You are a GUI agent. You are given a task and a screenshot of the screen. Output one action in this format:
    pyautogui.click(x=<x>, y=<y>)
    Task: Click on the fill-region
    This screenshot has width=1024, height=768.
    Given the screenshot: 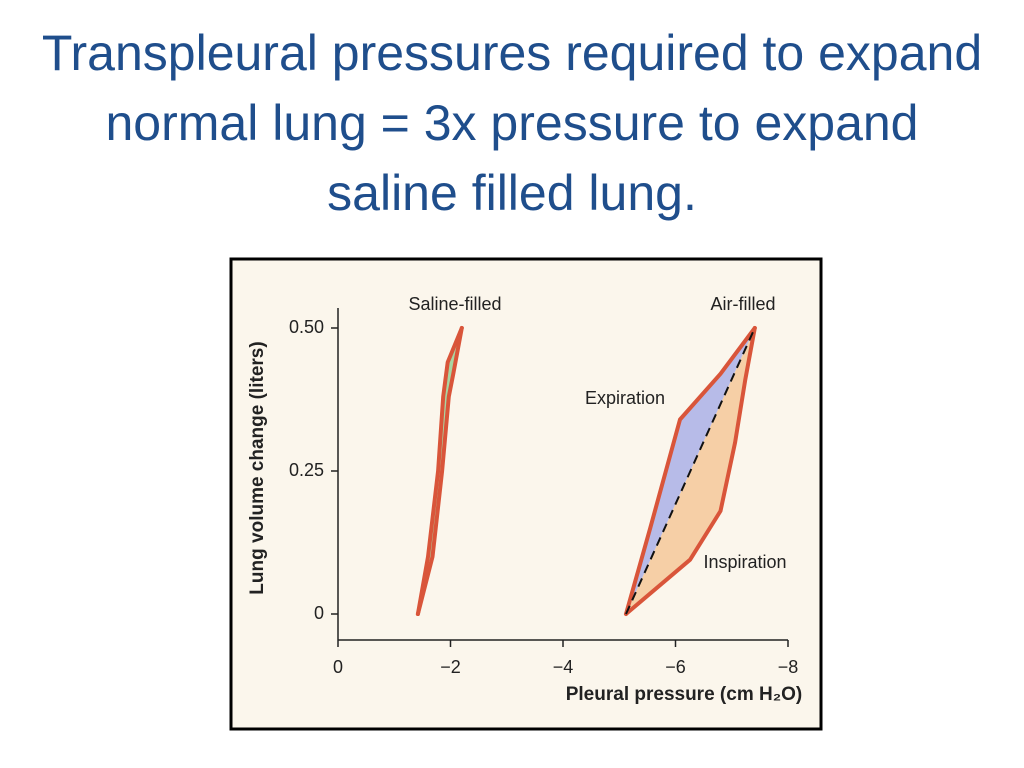 What is the action you would take?
    pyautogui.click(x=690, y=471)
    